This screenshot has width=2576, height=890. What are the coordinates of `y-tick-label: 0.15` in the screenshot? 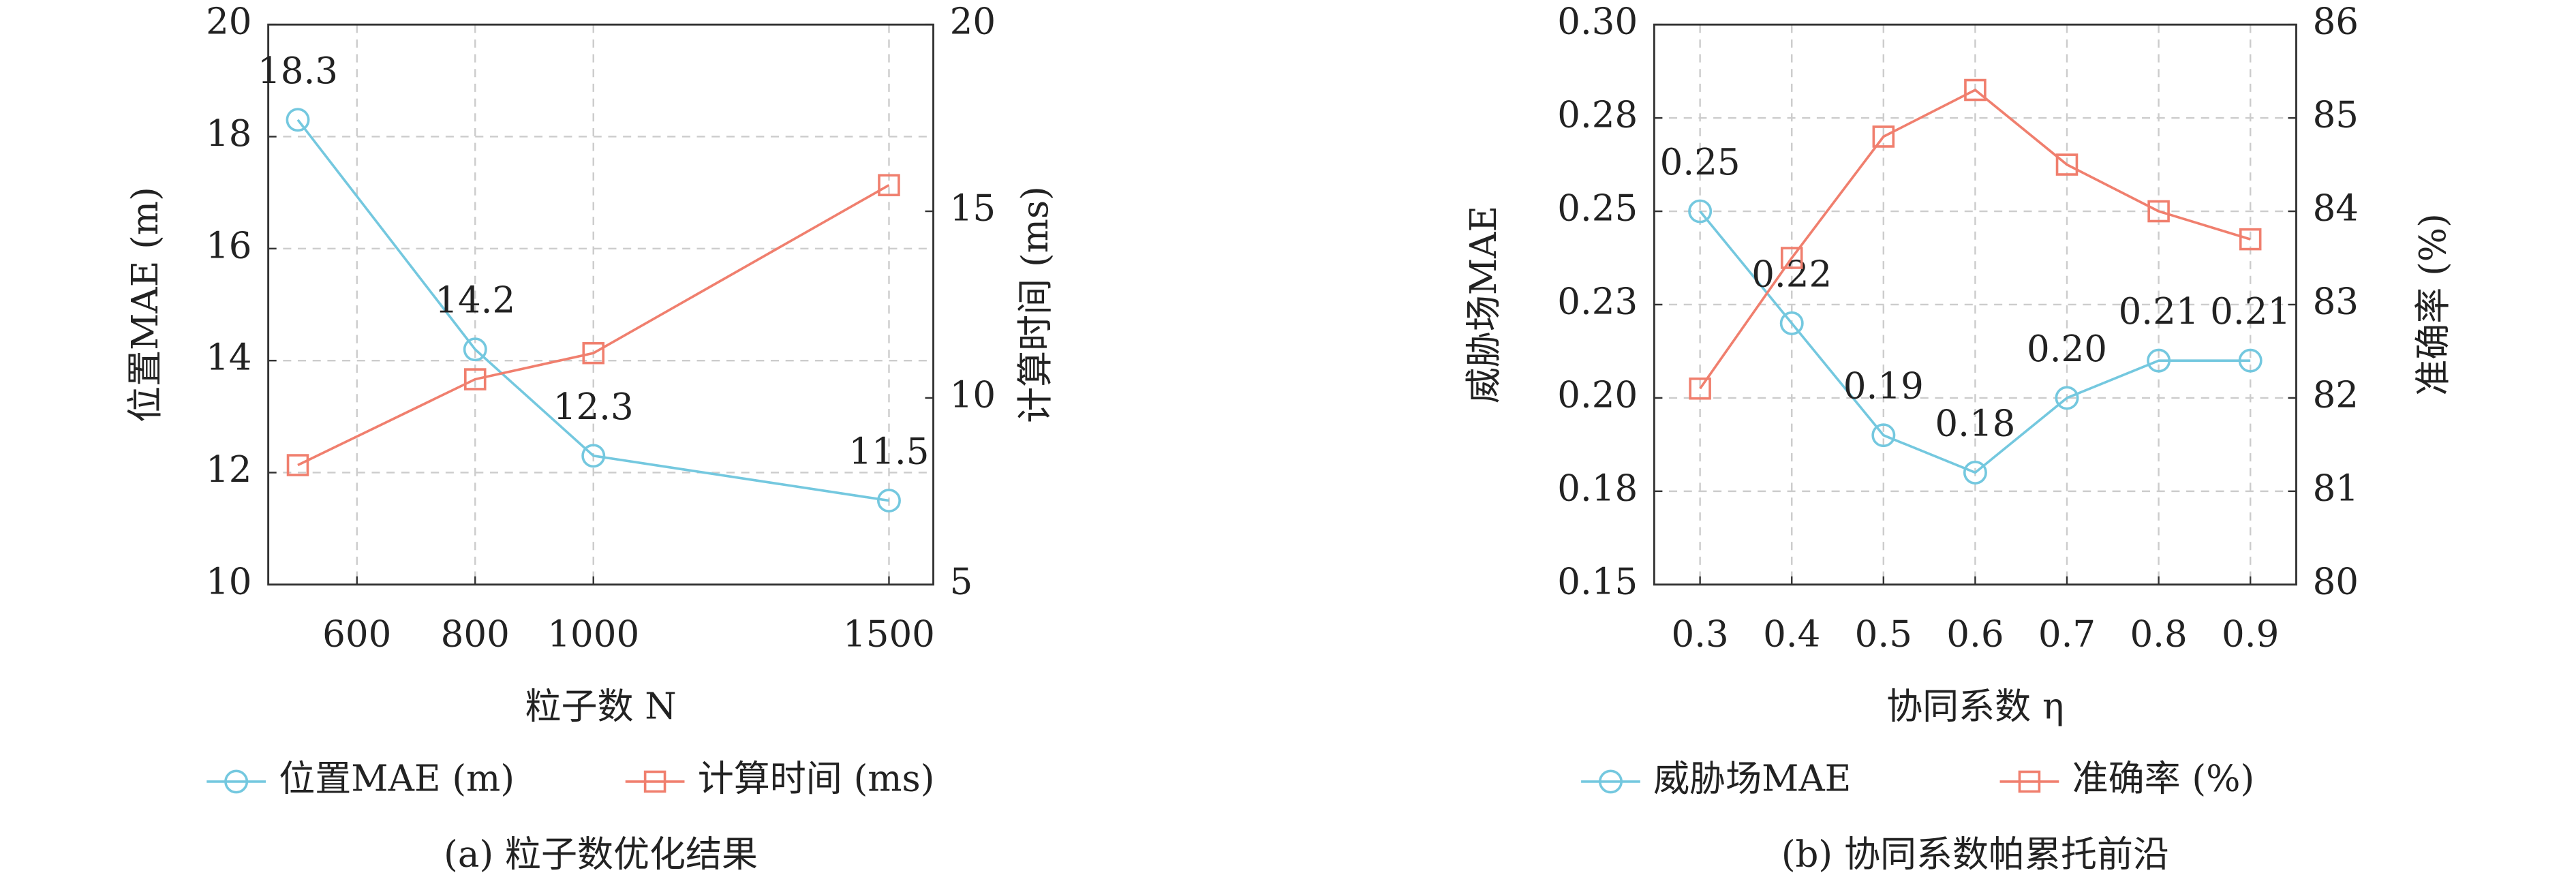 It's located at (1598, 581).